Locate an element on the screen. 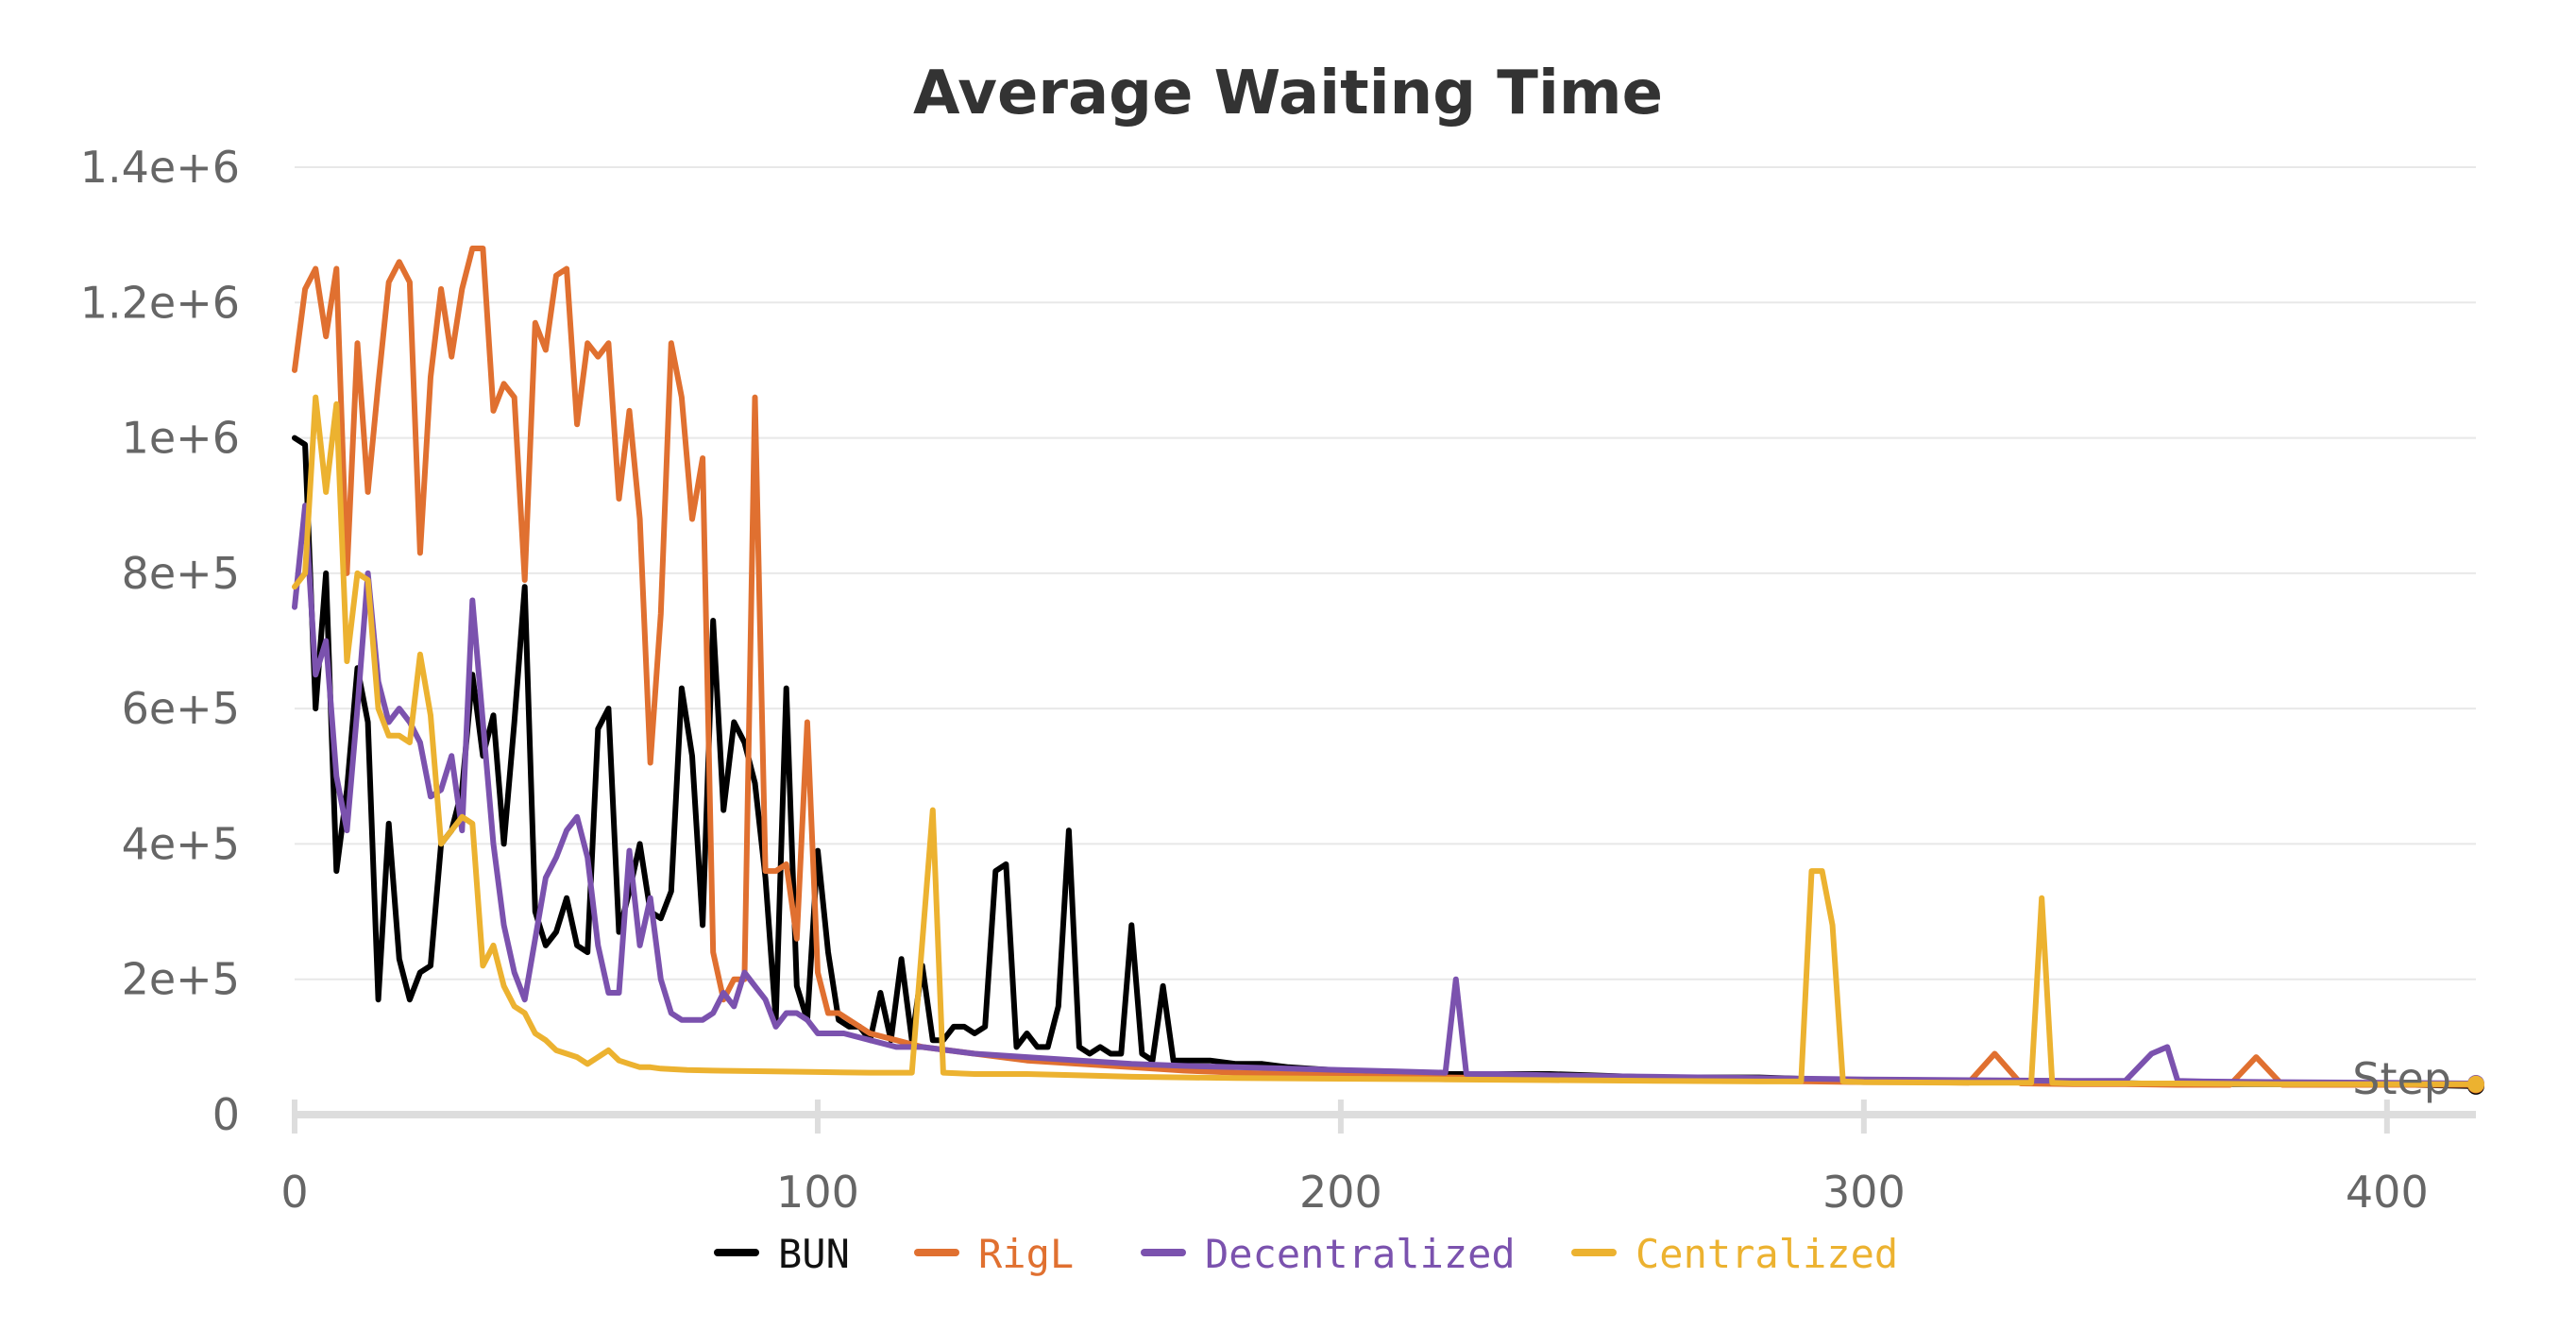 The width and height of the screenshot is (2576, 1330). legend-item-rigl: RigL is located at coordinates (994, 1254).